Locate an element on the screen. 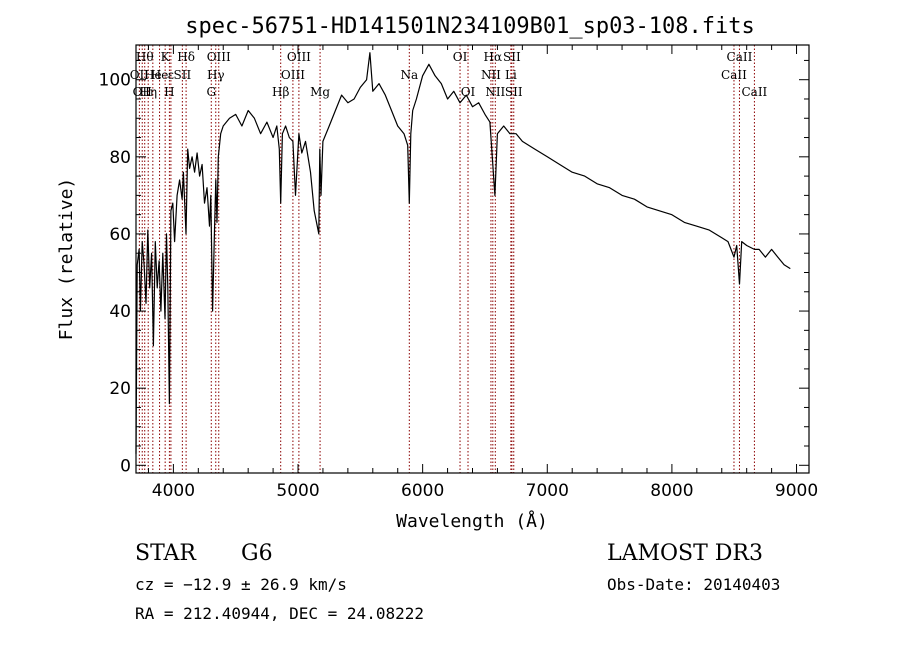 This screenshot has height=649, width=900. line-marker-label: ε is located at coordinates (171, 75).